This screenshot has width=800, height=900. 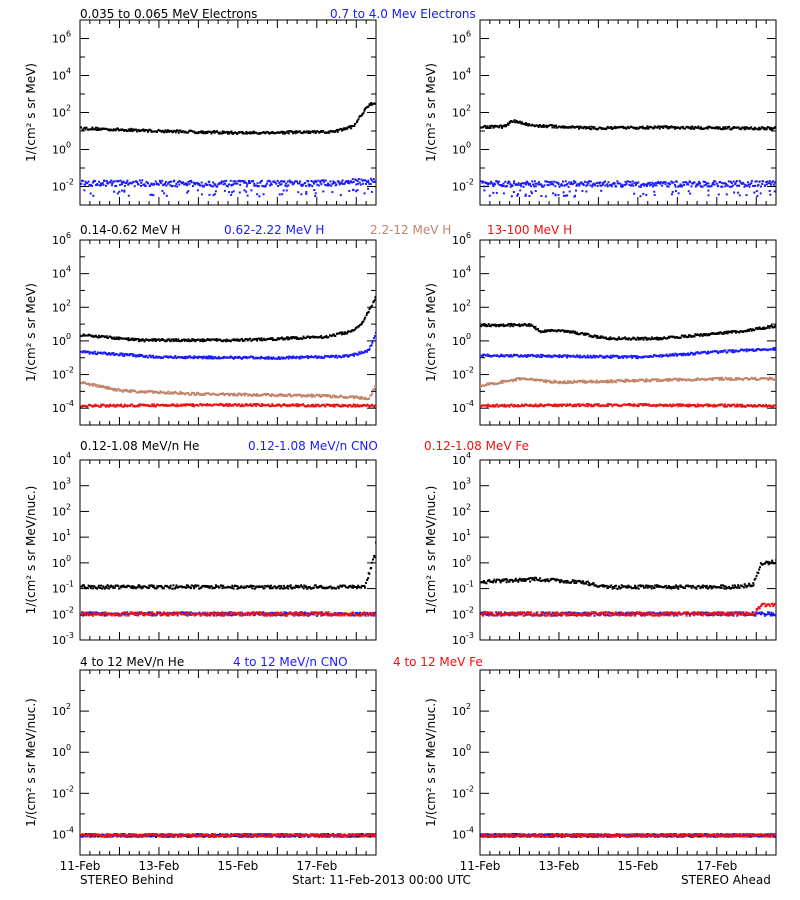 What do you see at coordinates (628, 125) in the screenshot?
I see `series-black` at bounding box center [628, 125].